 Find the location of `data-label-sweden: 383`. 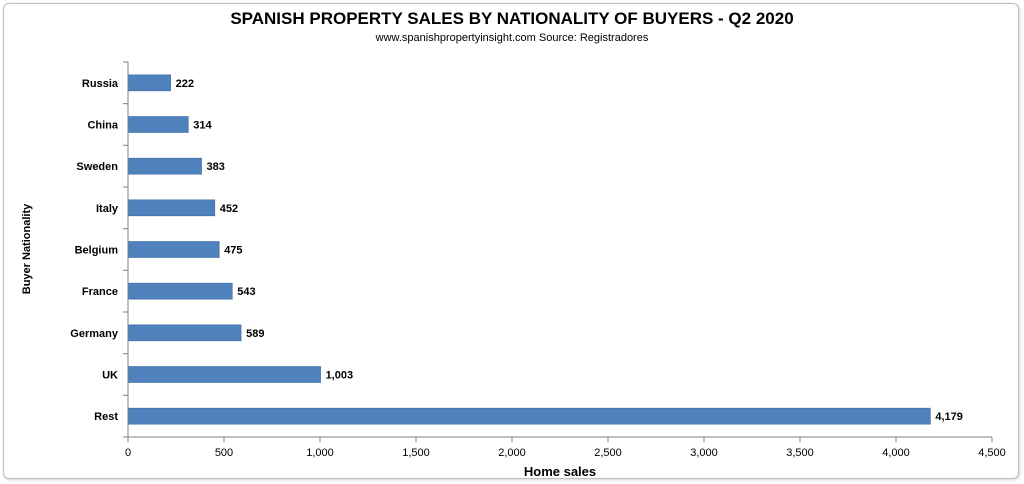

data-label-sweden: 383 is located at coordinates (216, 167).